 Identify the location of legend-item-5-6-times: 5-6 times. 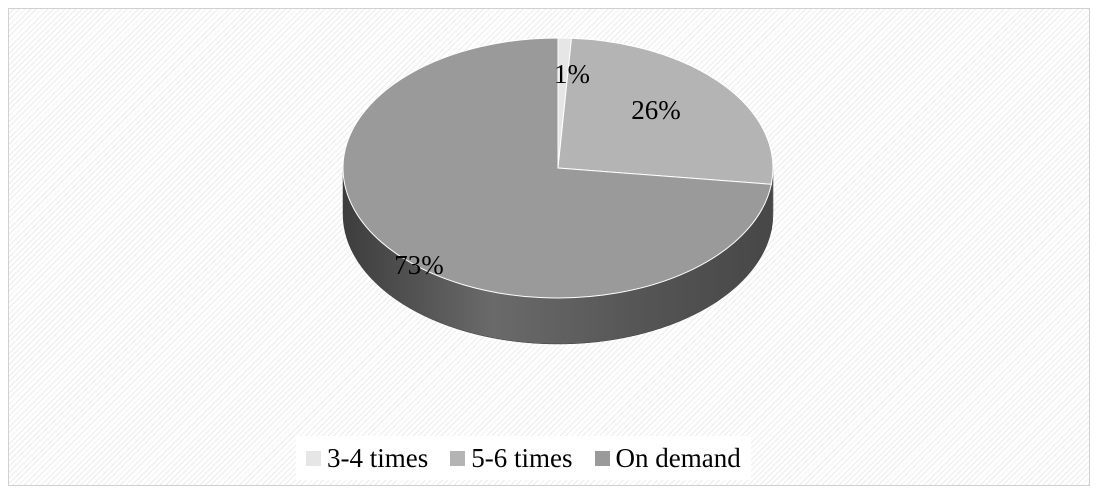
(511, 458).